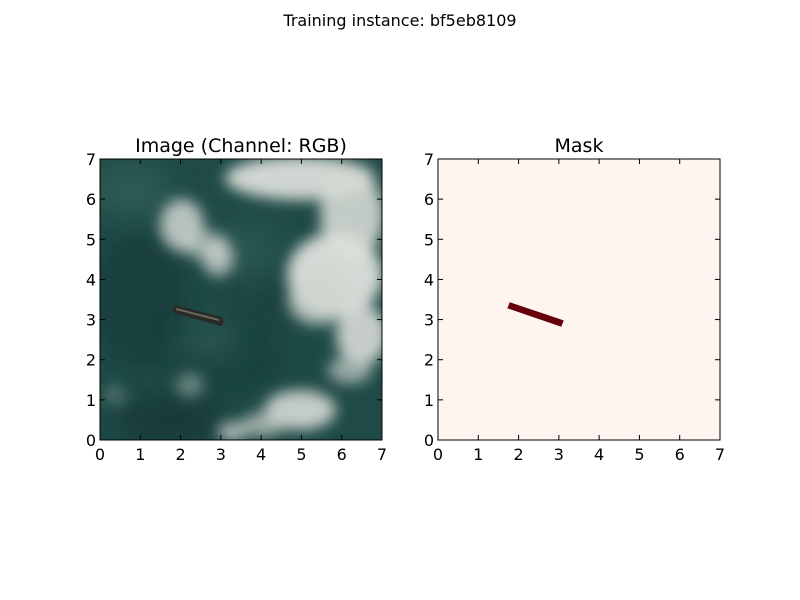 The image size is (800, 600). Describe the element at coordinates (429, 239) in the screenshot. I see `mask-ytick-label: 5` at that location.